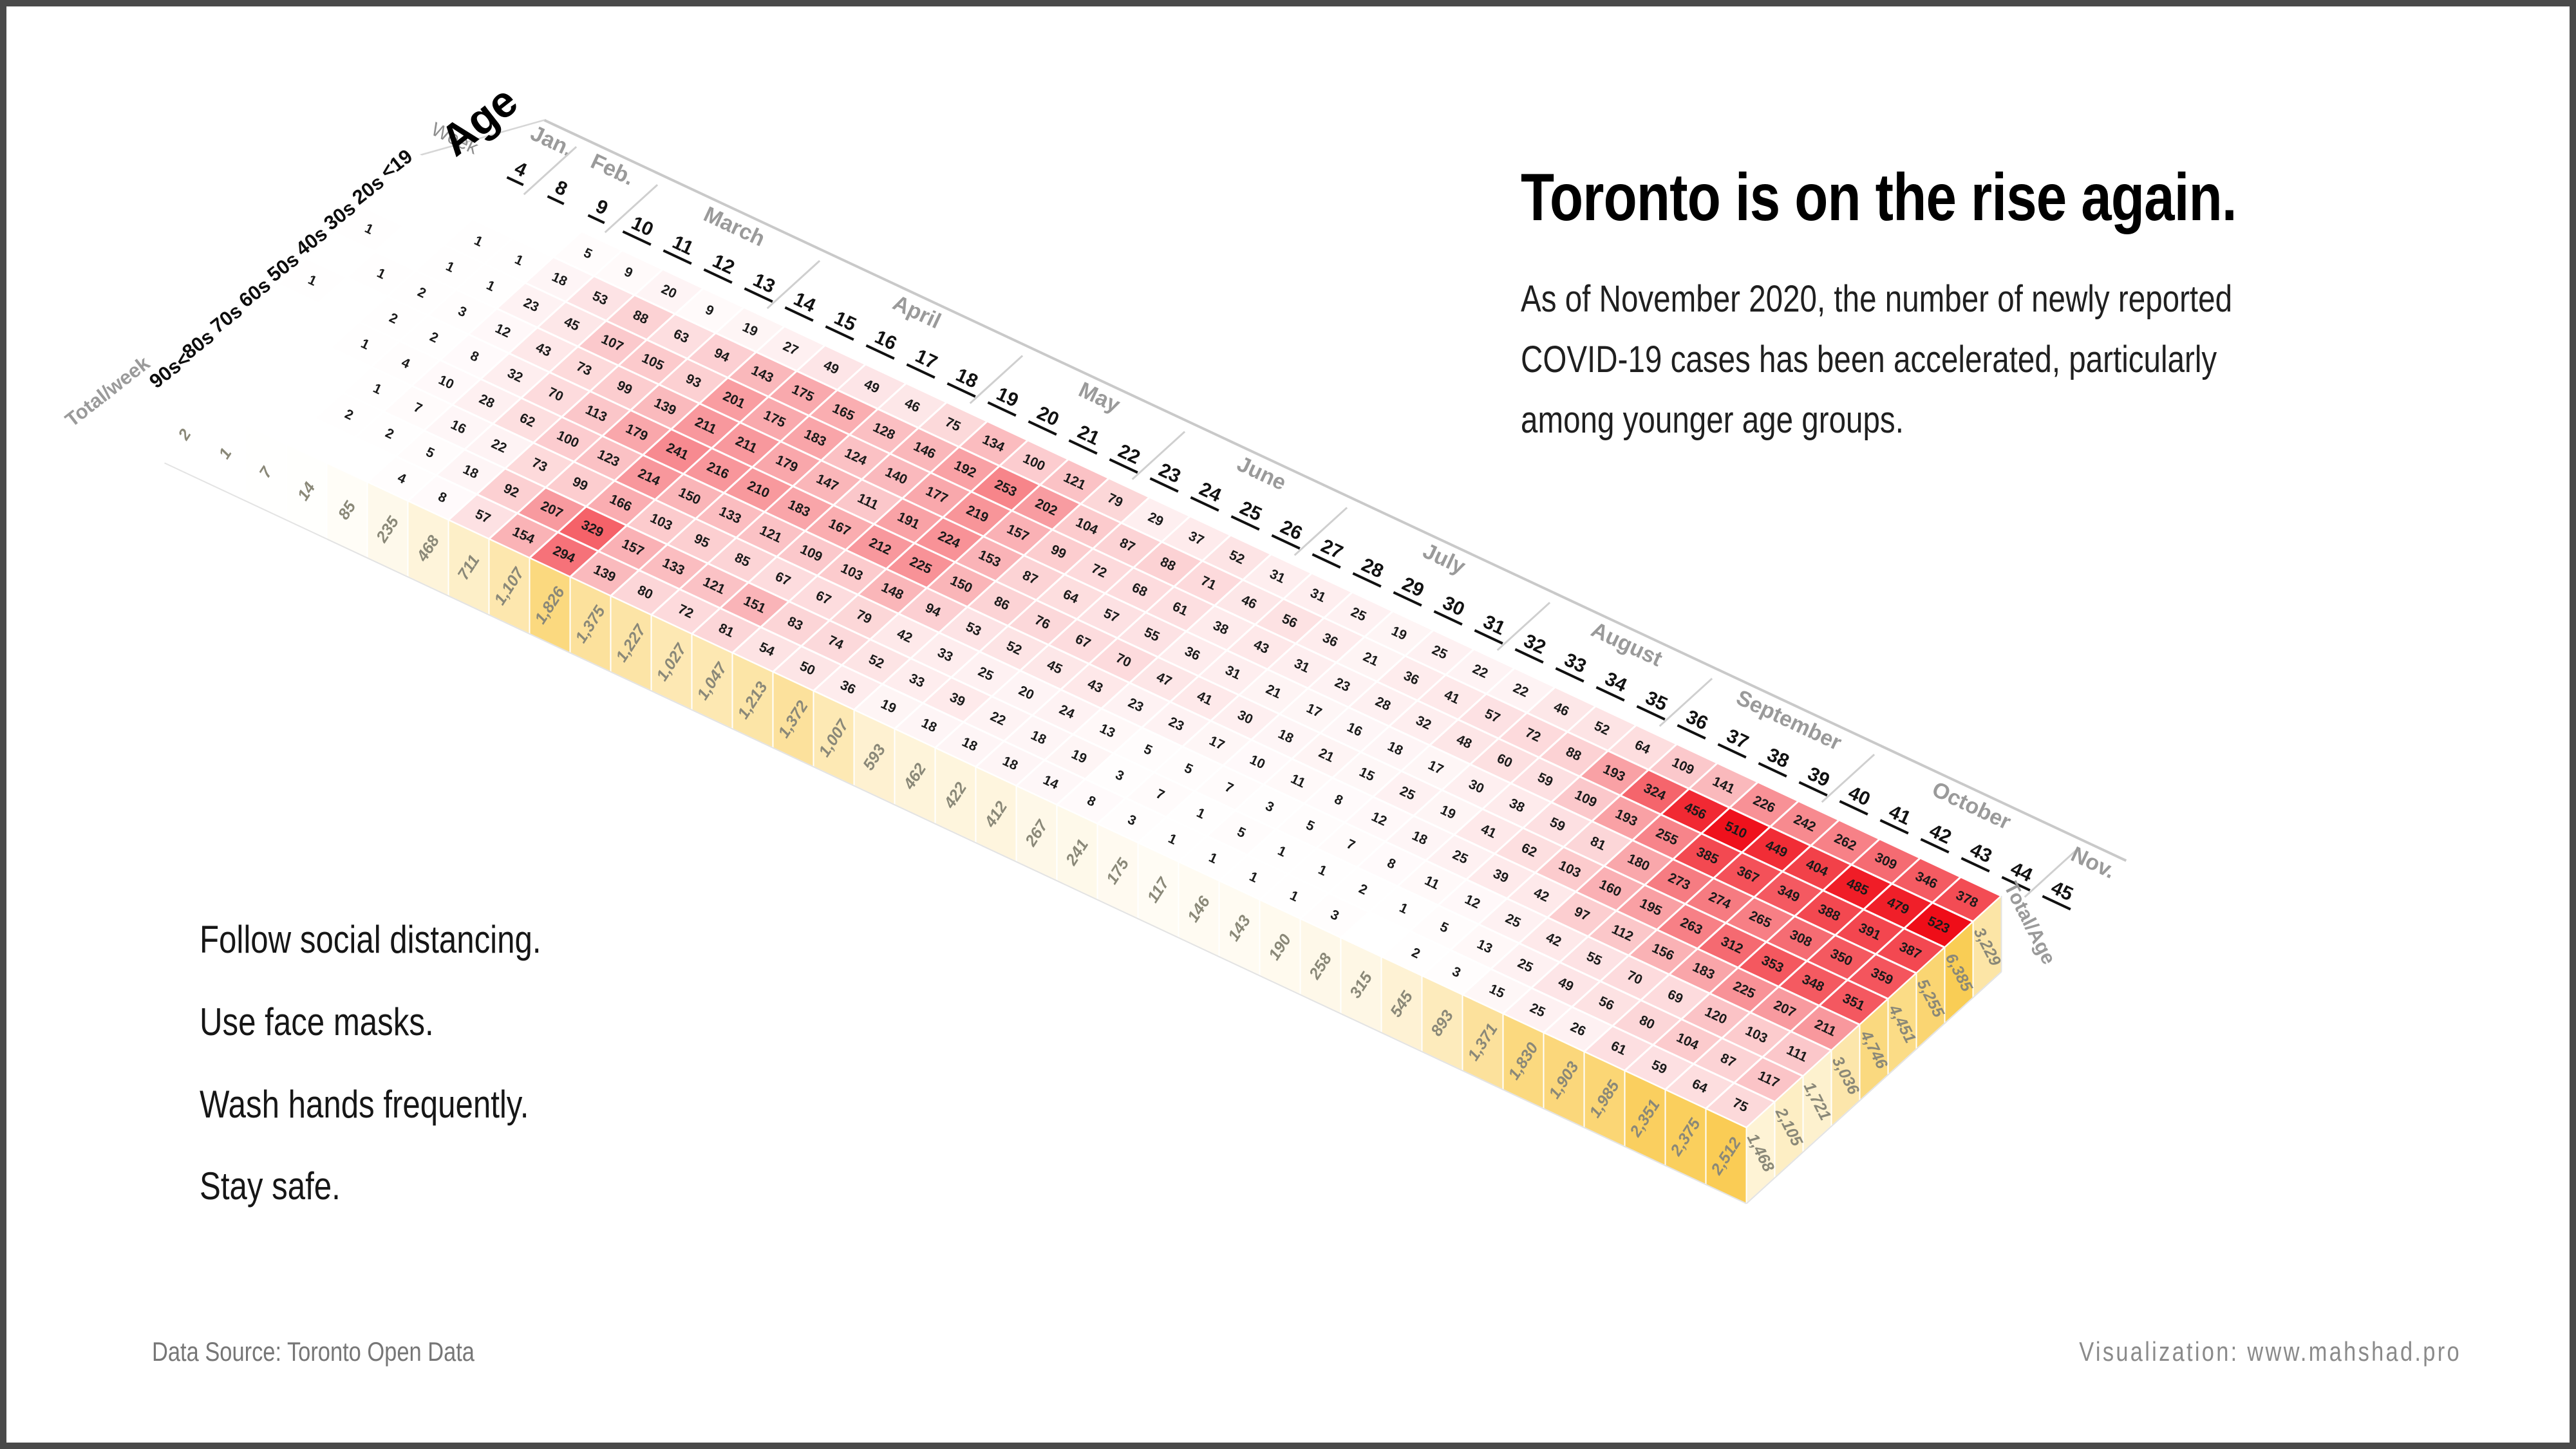  Describe the element at coordinates (1712, 419) in the screenshot. I see `subtitle-line: among younger age groups.` at that location.